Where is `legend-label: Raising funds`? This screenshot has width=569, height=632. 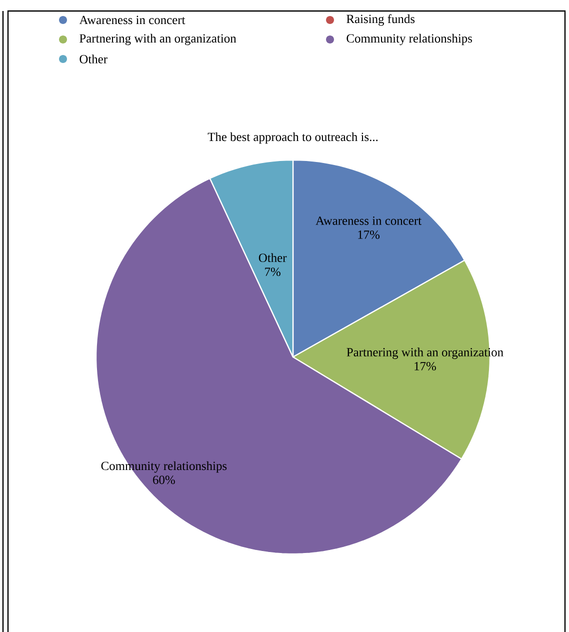 legend-label: Raising funds is located at coordinates (380, 20).